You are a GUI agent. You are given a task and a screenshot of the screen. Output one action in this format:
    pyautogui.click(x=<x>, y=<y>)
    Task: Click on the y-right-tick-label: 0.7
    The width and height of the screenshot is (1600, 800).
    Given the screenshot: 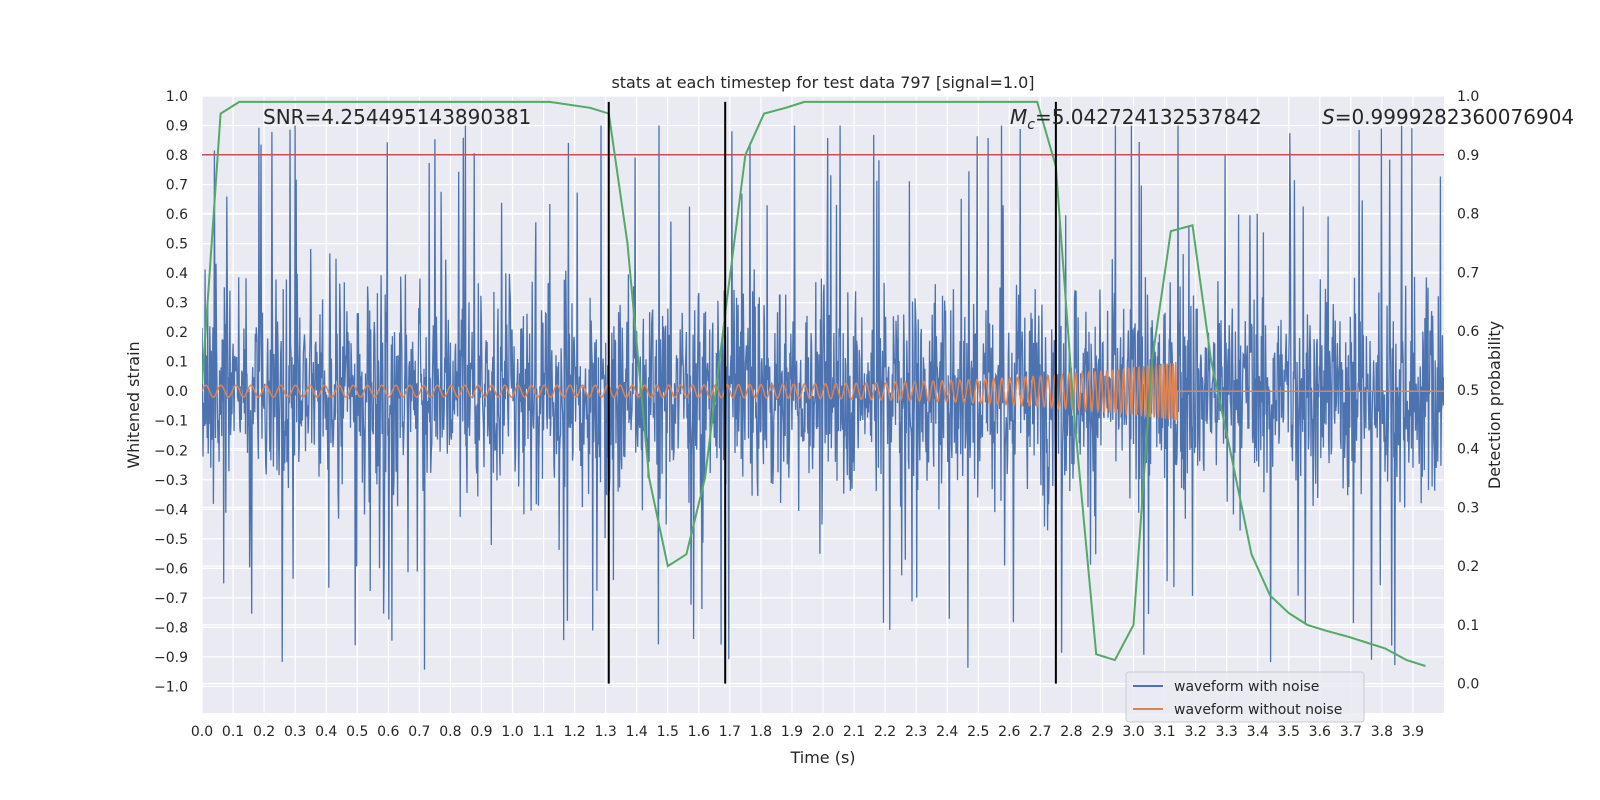 What is the action you would take?
    pyautogui.click(x=1468, y=273)
    